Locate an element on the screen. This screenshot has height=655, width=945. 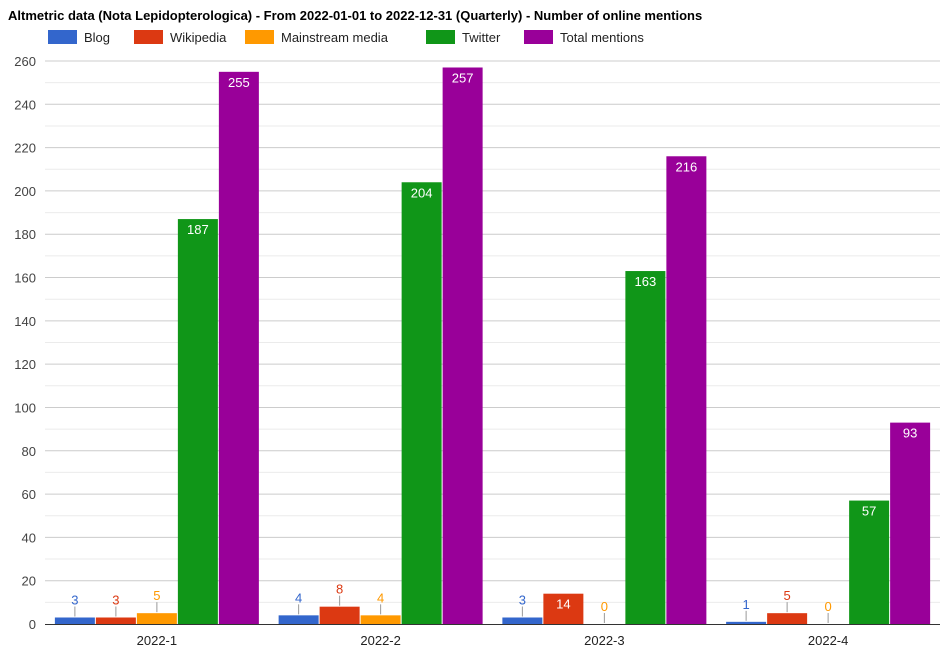
legend-item-total-mentions: Total mentions is located at coordinates (584, 37).